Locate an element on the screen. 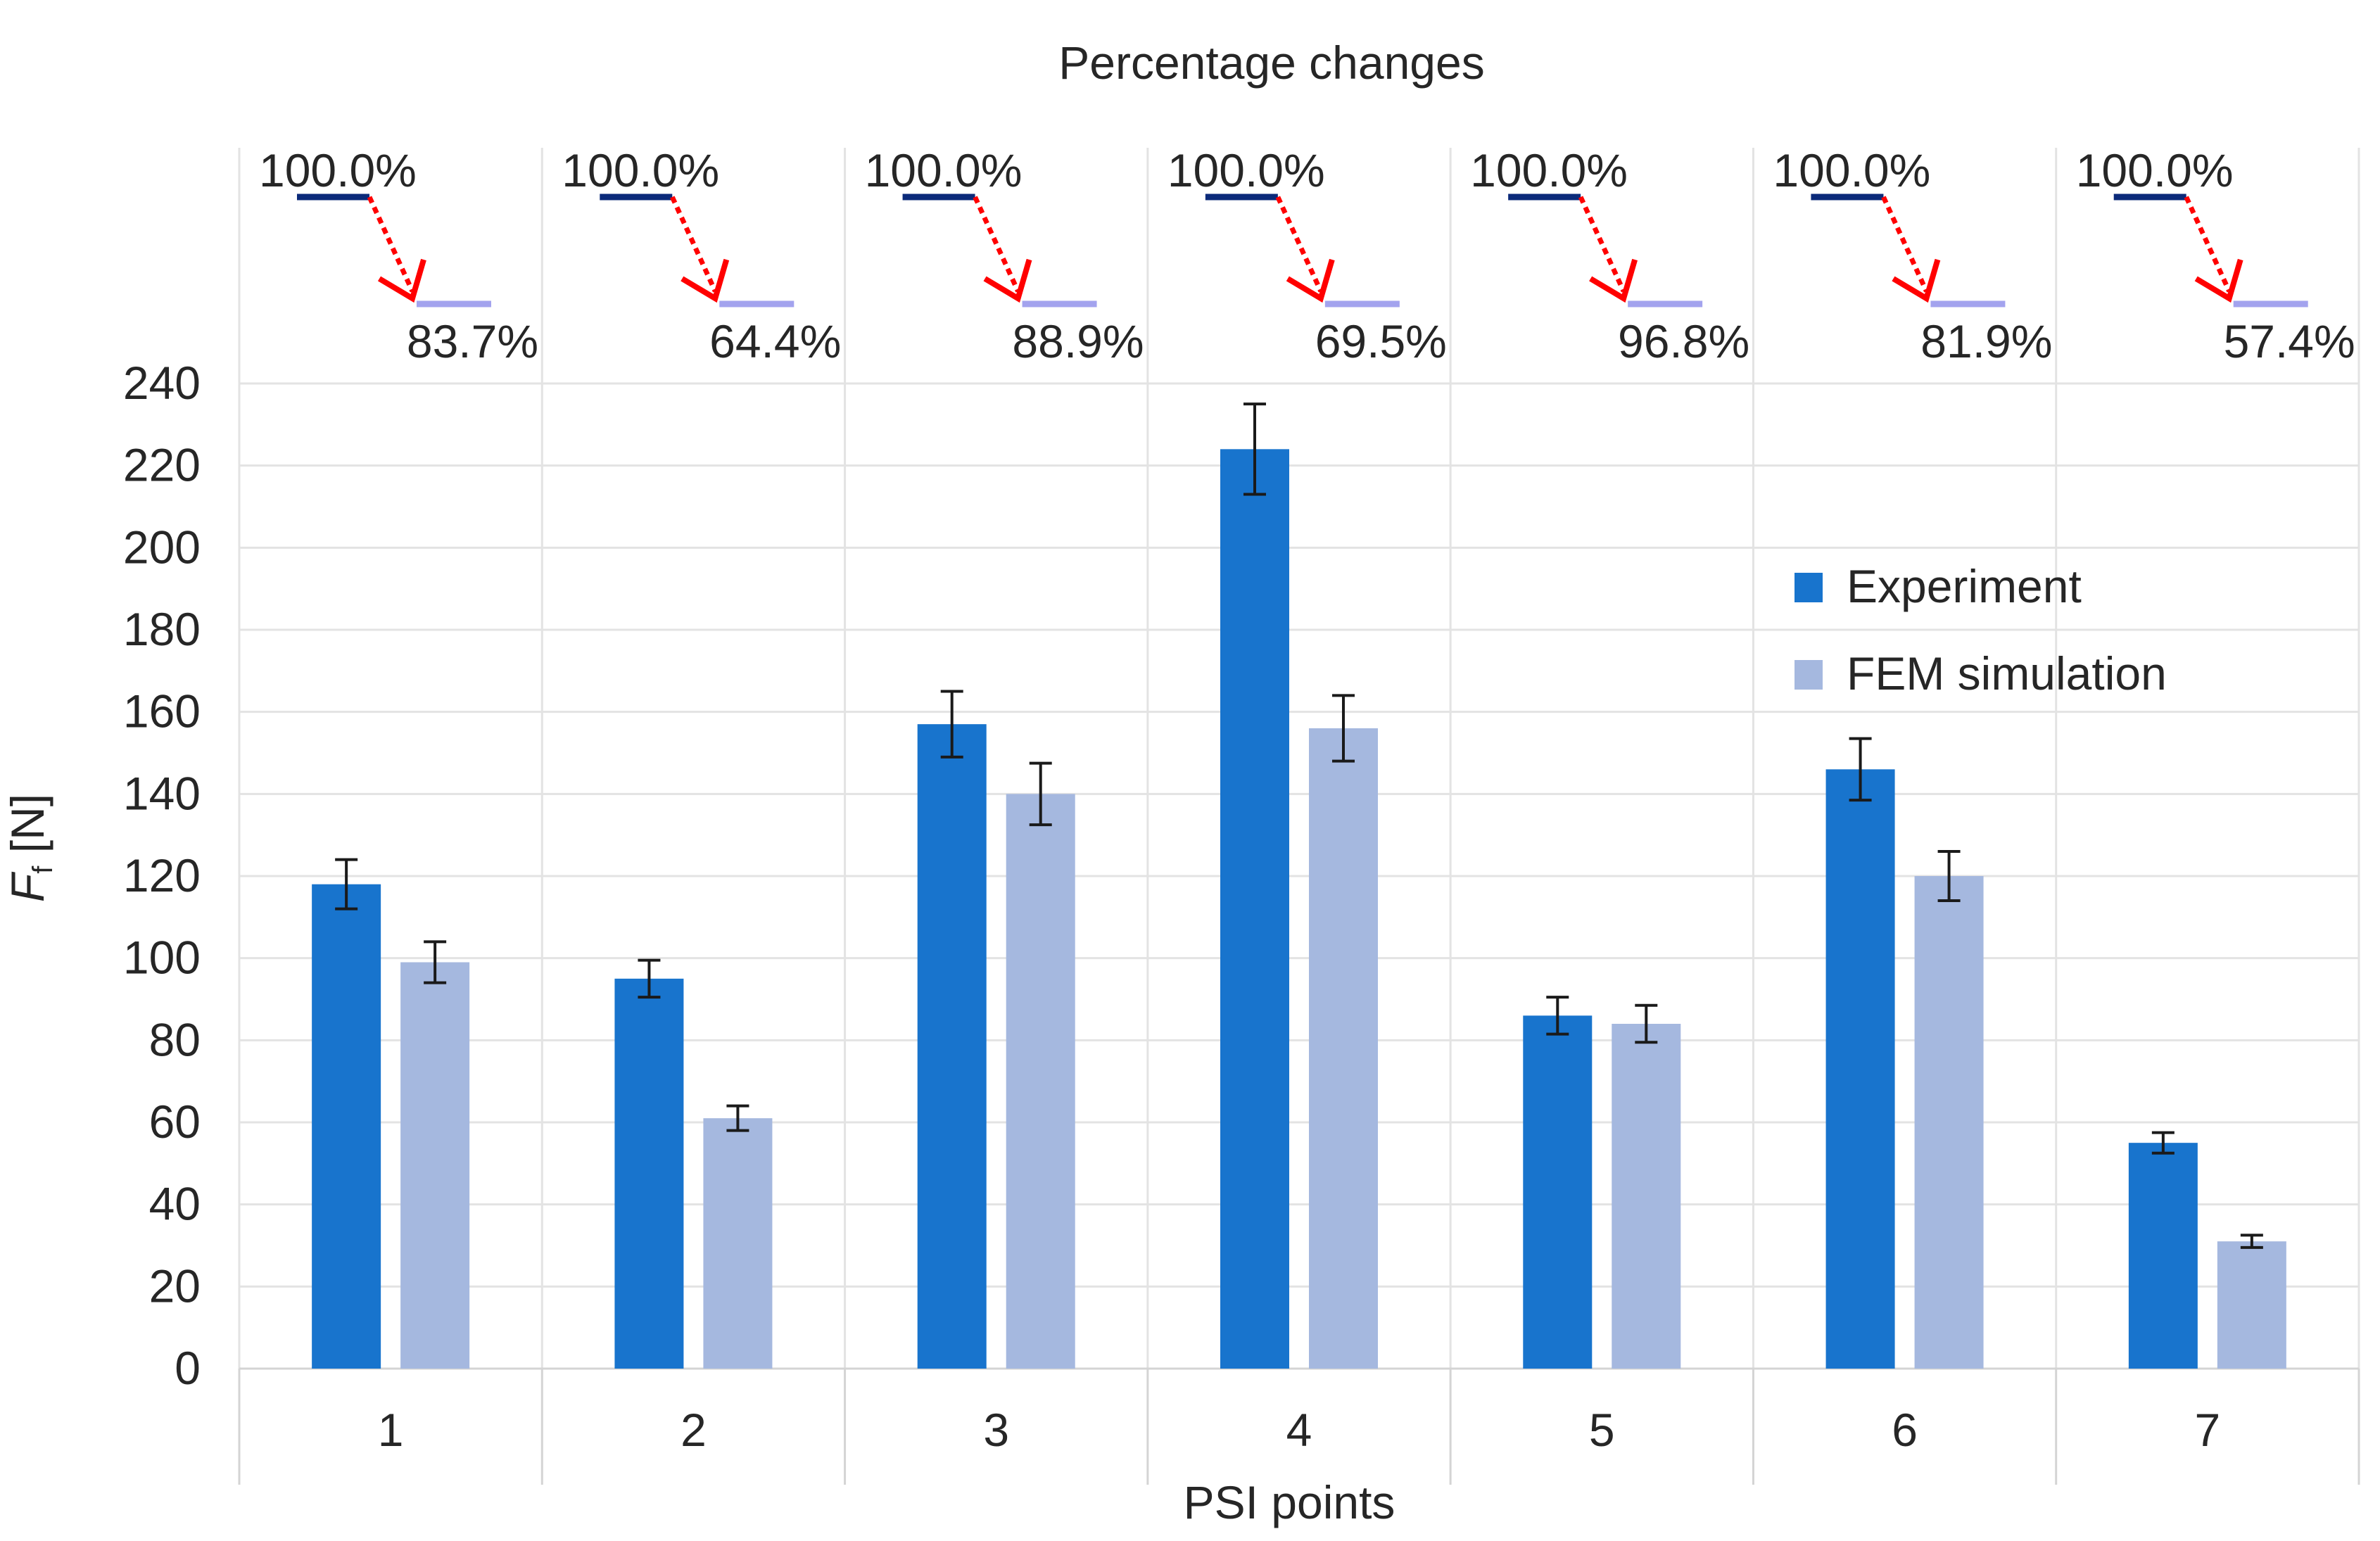 The height and width of the screenshot is (1541, 2380). percentage-panel-3: 100.0% 88.9% is located at coordinates (1004, 255).